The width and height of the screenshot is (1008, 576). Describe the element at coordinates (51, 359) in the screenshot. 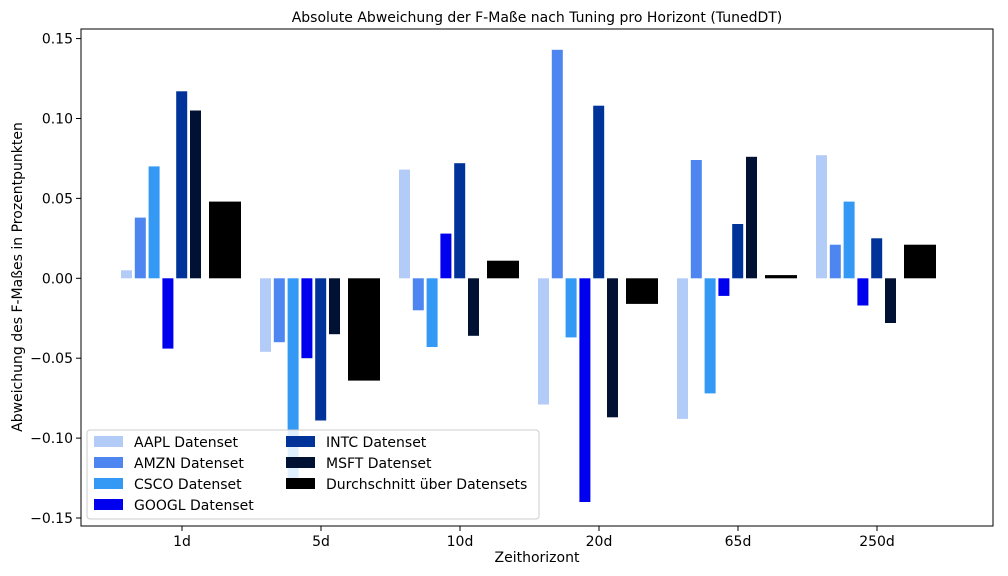

I see `y-tick-label: −0.05` at that location.